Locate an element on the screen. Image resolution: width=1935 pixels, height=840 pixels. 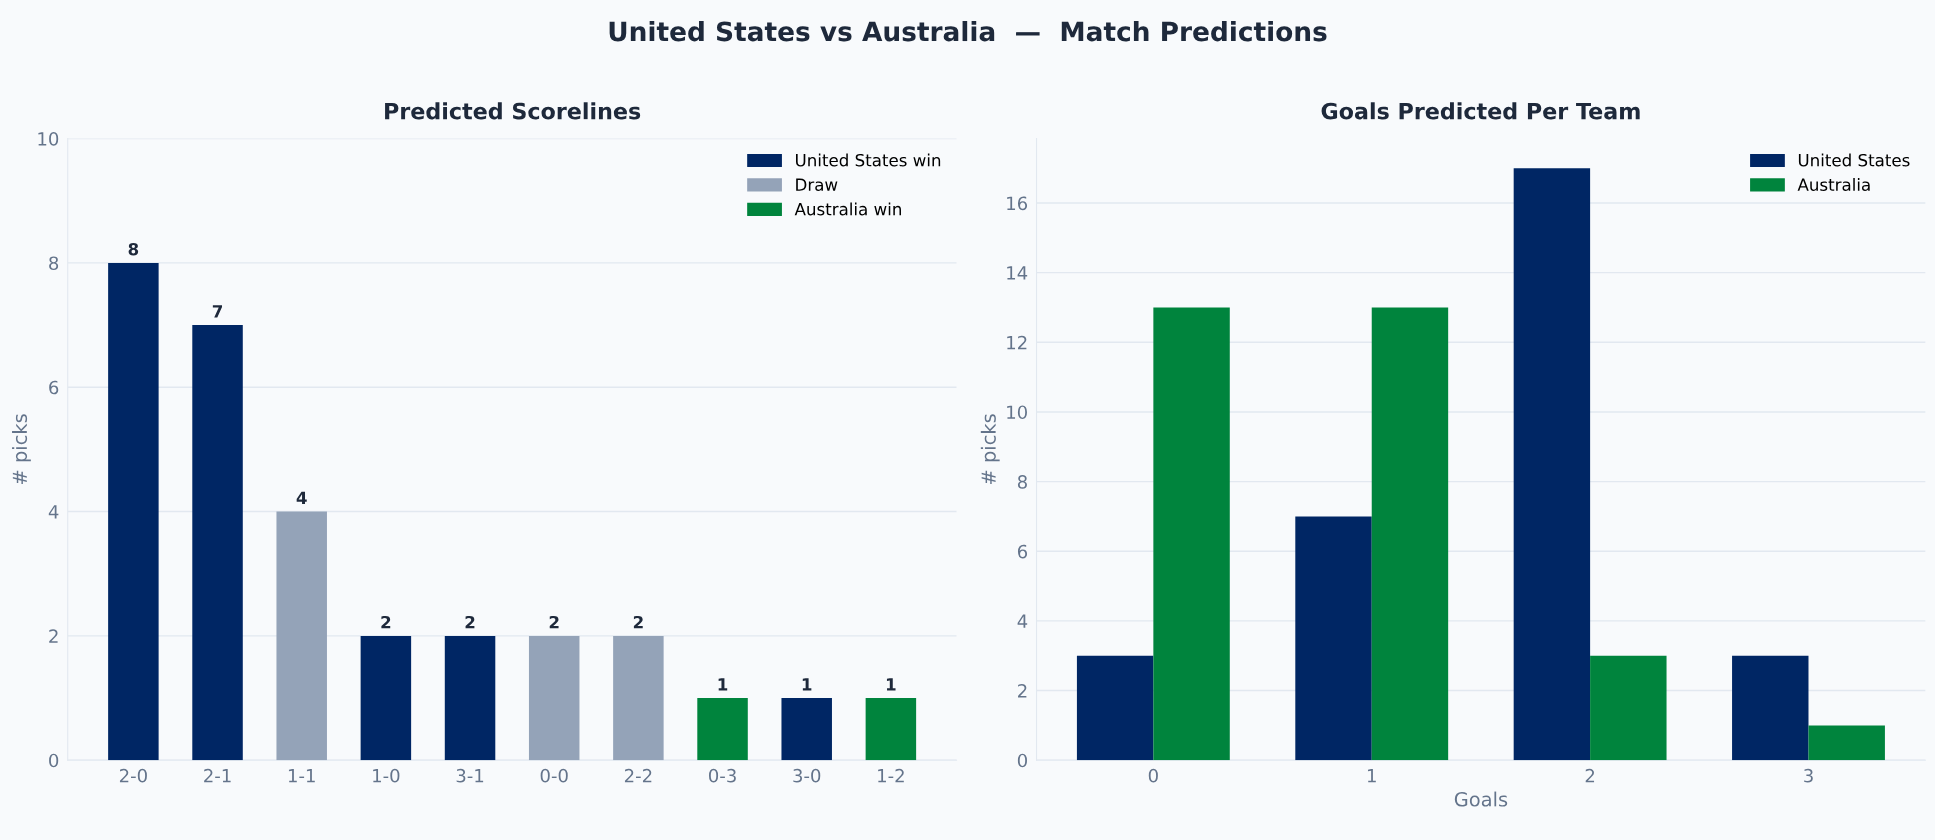
x-tick-label: 2-2 is located at coordinates (638, 775).